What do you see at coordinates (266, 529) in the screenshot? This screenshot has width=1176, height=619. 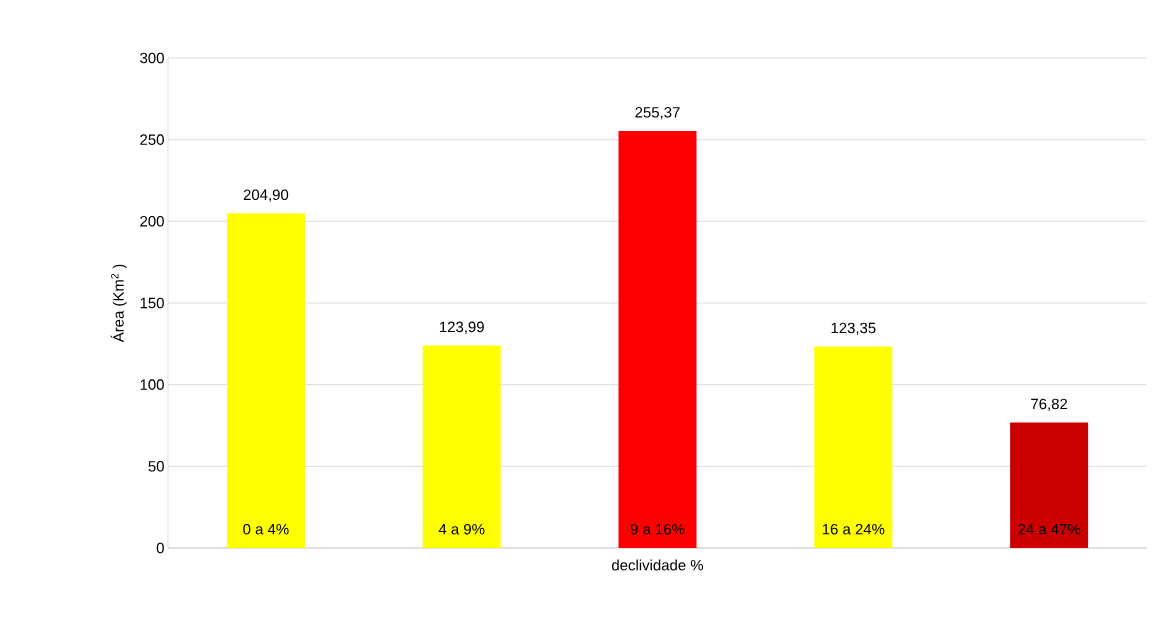 I see `x-tick-label: 0 a 4%` at bounding box center [266, 529].